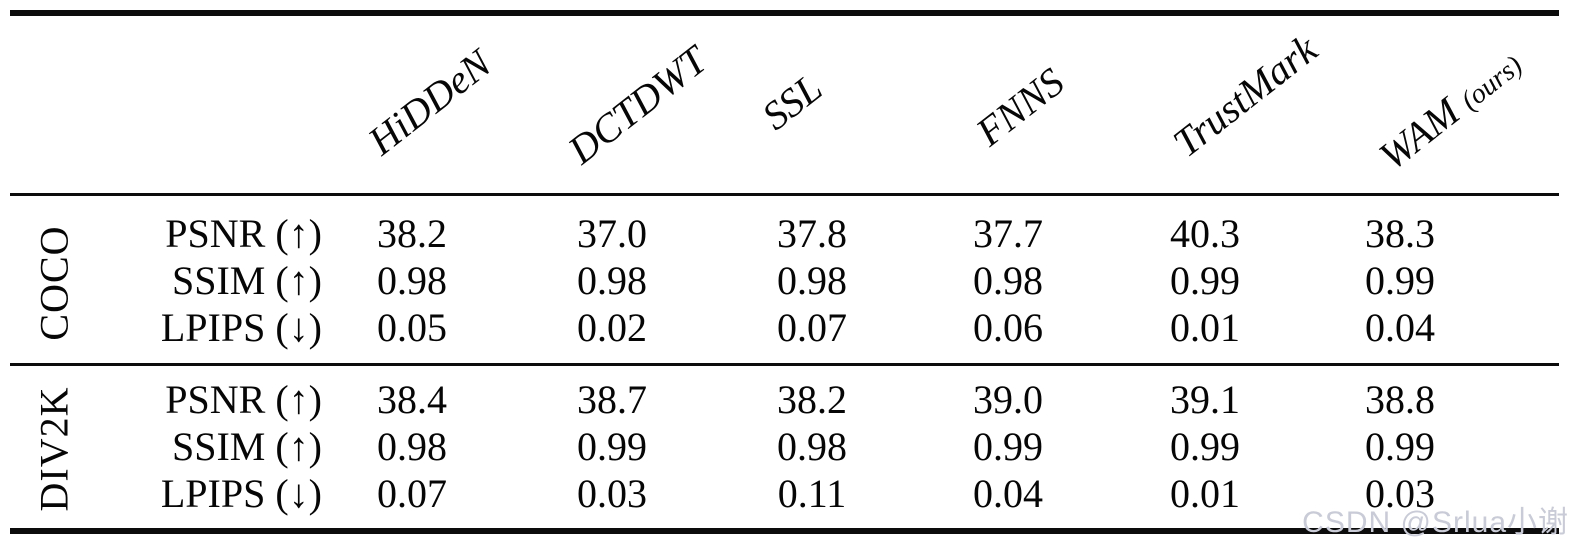 This screenshot has height=547, width=1593. What do you see at coordinates (1245, 96) in the screenshot?
I see `column-header-trustmark: TrustMark` at bounding box center [1245, 96].